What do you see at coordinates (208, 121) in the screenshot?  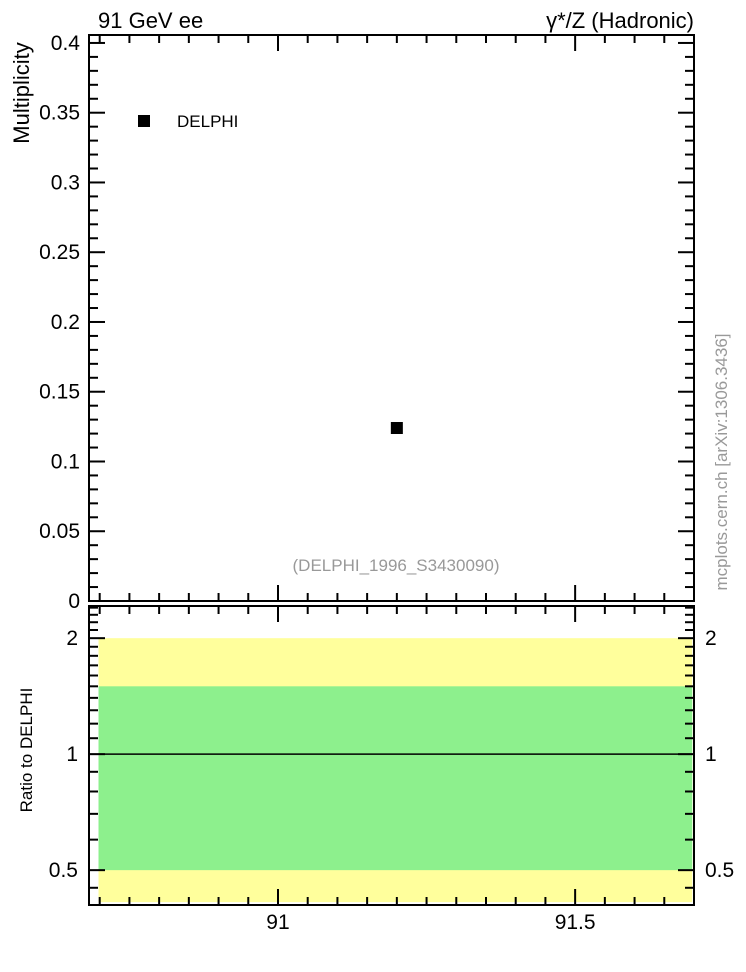 I see `legend-label: DELPHI` at bounding box center [208, 121].